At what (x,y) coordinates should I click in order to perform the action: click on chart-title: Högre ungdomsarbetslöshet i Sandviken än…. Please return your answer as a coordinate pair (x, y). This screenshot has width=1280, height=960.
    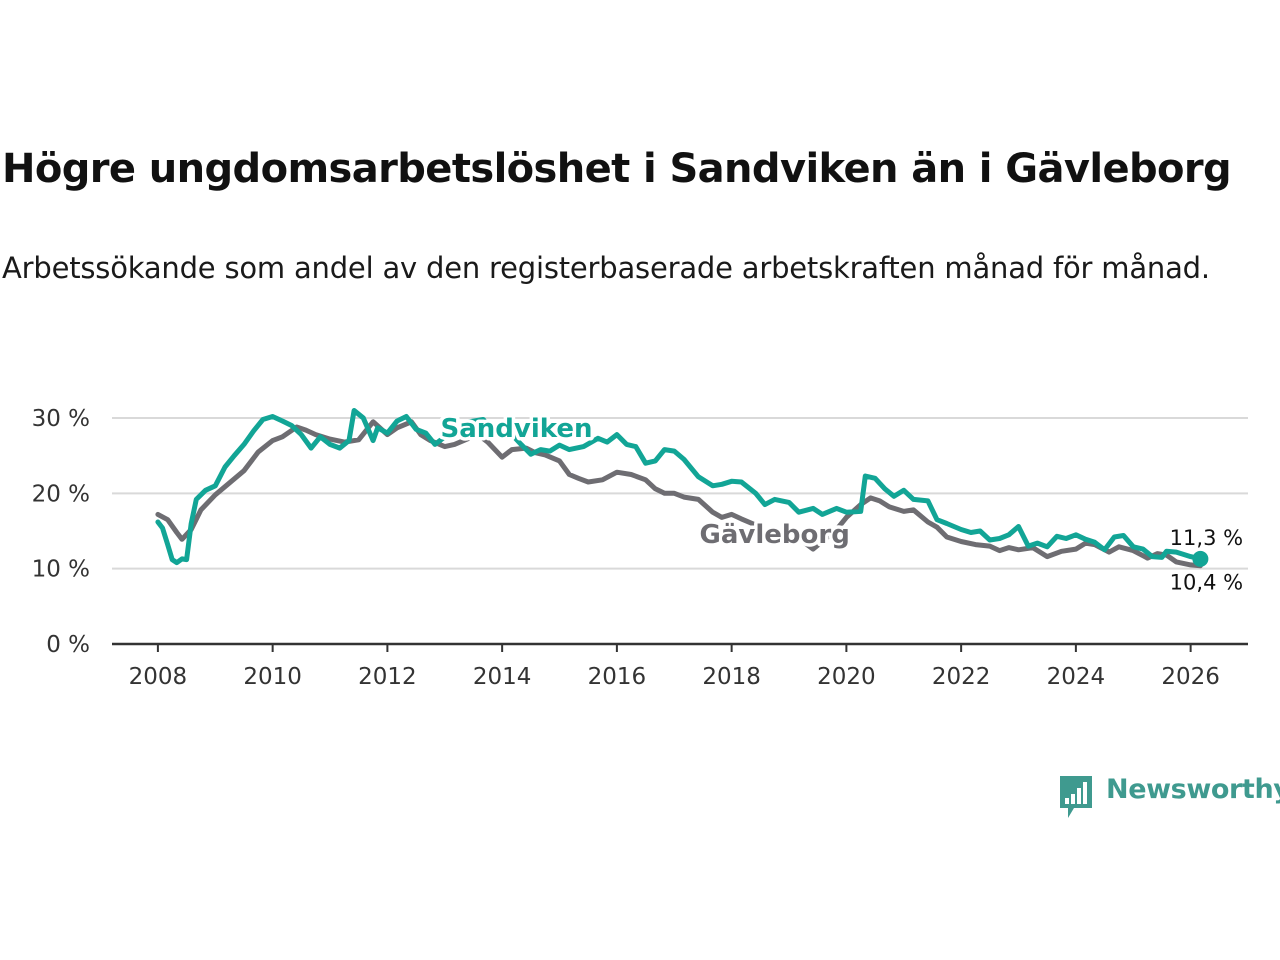
    Looking at the image, I should click on (617, 169).